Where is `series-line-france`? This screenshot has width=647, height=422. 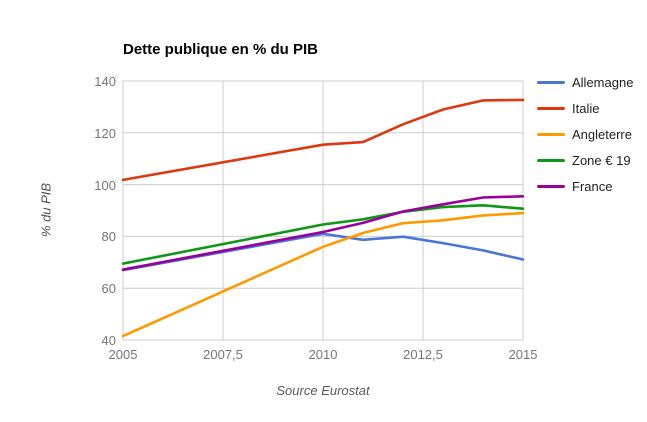 series-line-france is located at coordinates (323, 233).